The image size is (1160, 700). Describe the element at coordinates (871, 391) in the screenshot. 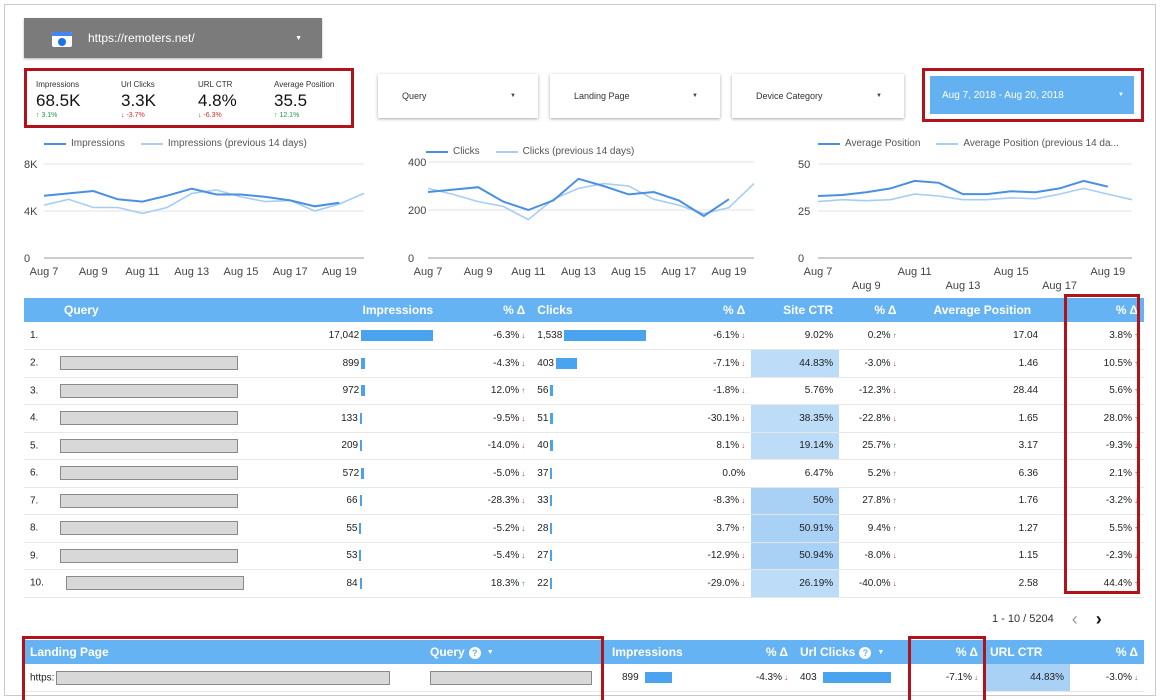

I see `site-ctr-delta-cell: -12.3% ↓` at that location.